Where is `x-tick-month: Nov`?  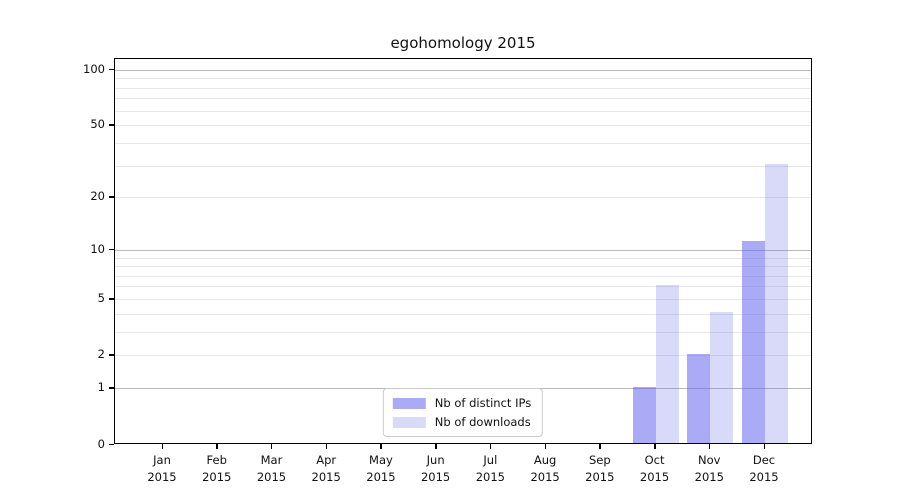
x-tick-month: Nov is located at coordinates (709, 460).